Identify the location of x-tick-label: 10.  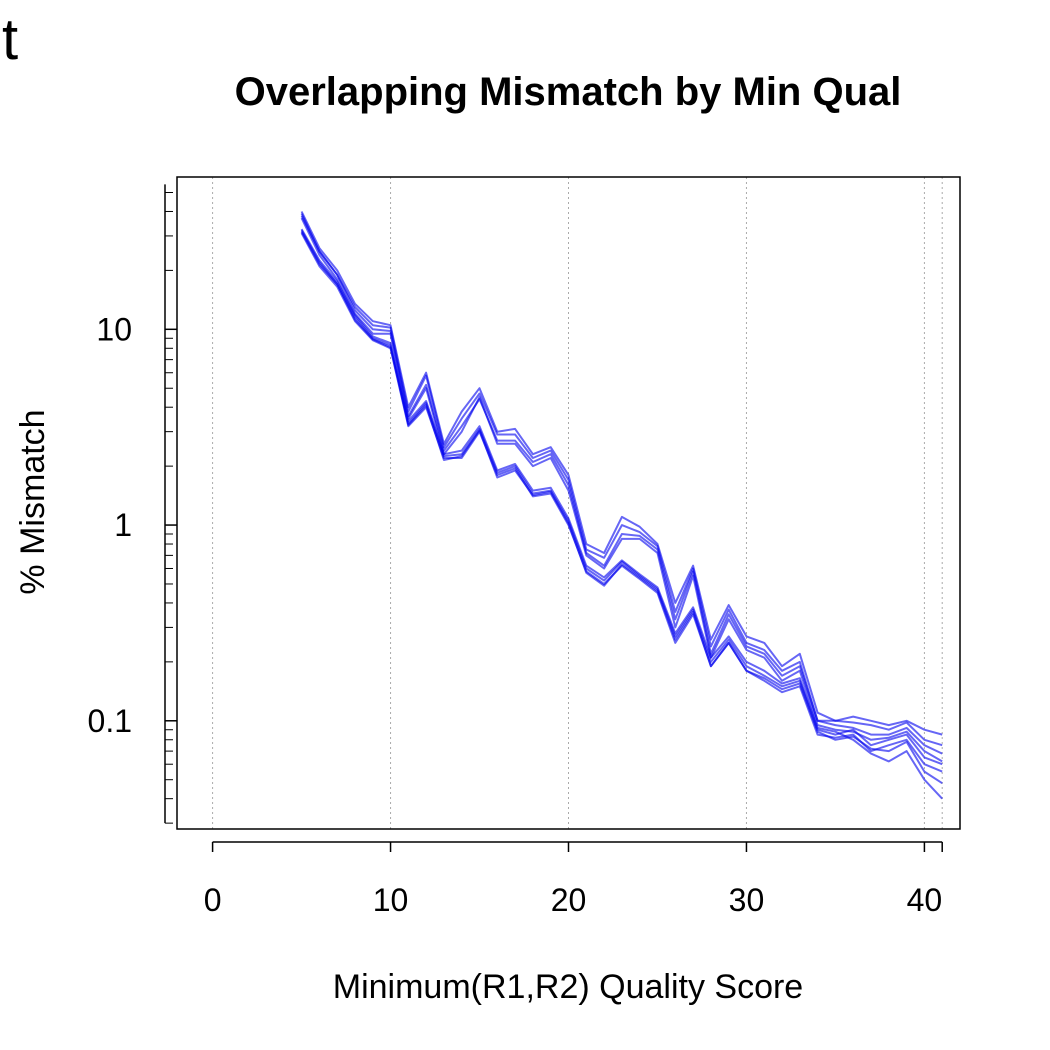
(391, 900).